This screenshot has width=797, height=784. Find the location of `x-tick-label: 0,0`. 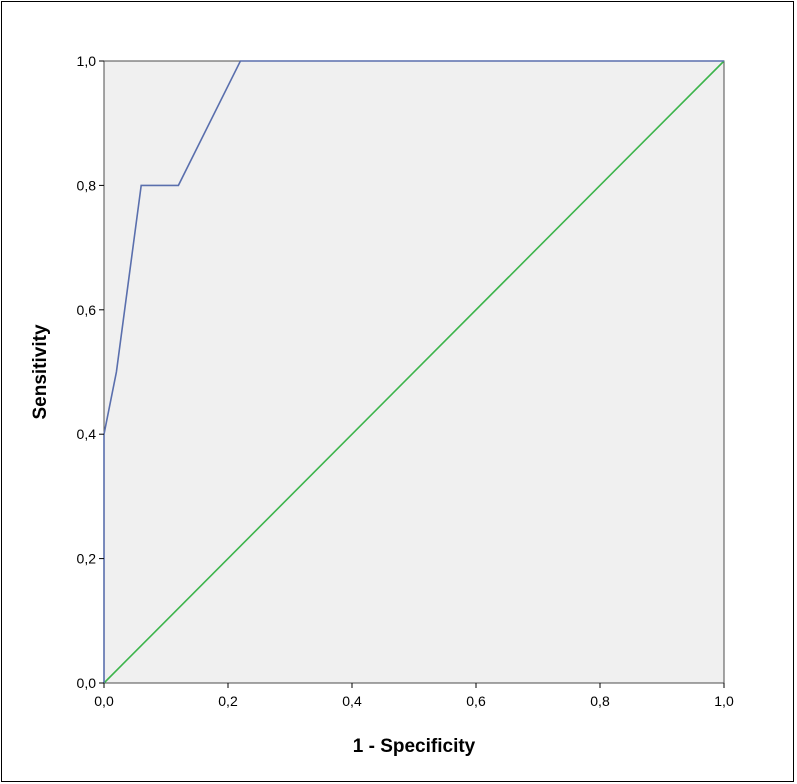

x-tick-label: 0,0 is located at coordinates (104, 701).